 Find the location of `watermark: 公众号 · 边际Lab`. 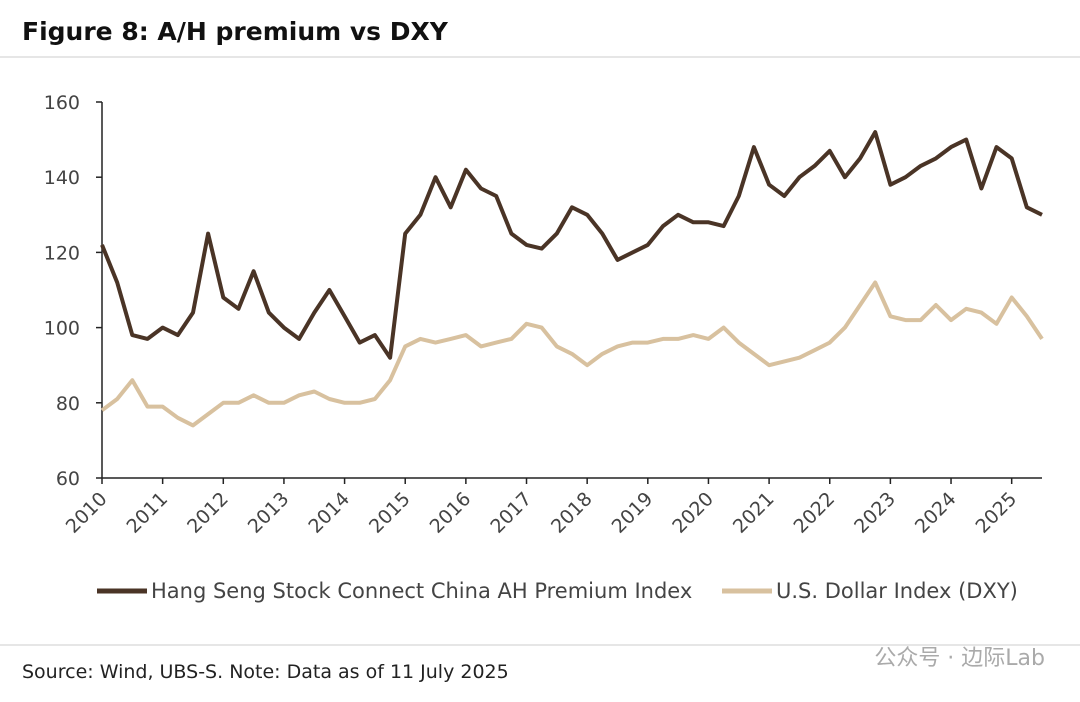

watermark: 公众号 · 边际Lab is located at coordinates (959, 658).